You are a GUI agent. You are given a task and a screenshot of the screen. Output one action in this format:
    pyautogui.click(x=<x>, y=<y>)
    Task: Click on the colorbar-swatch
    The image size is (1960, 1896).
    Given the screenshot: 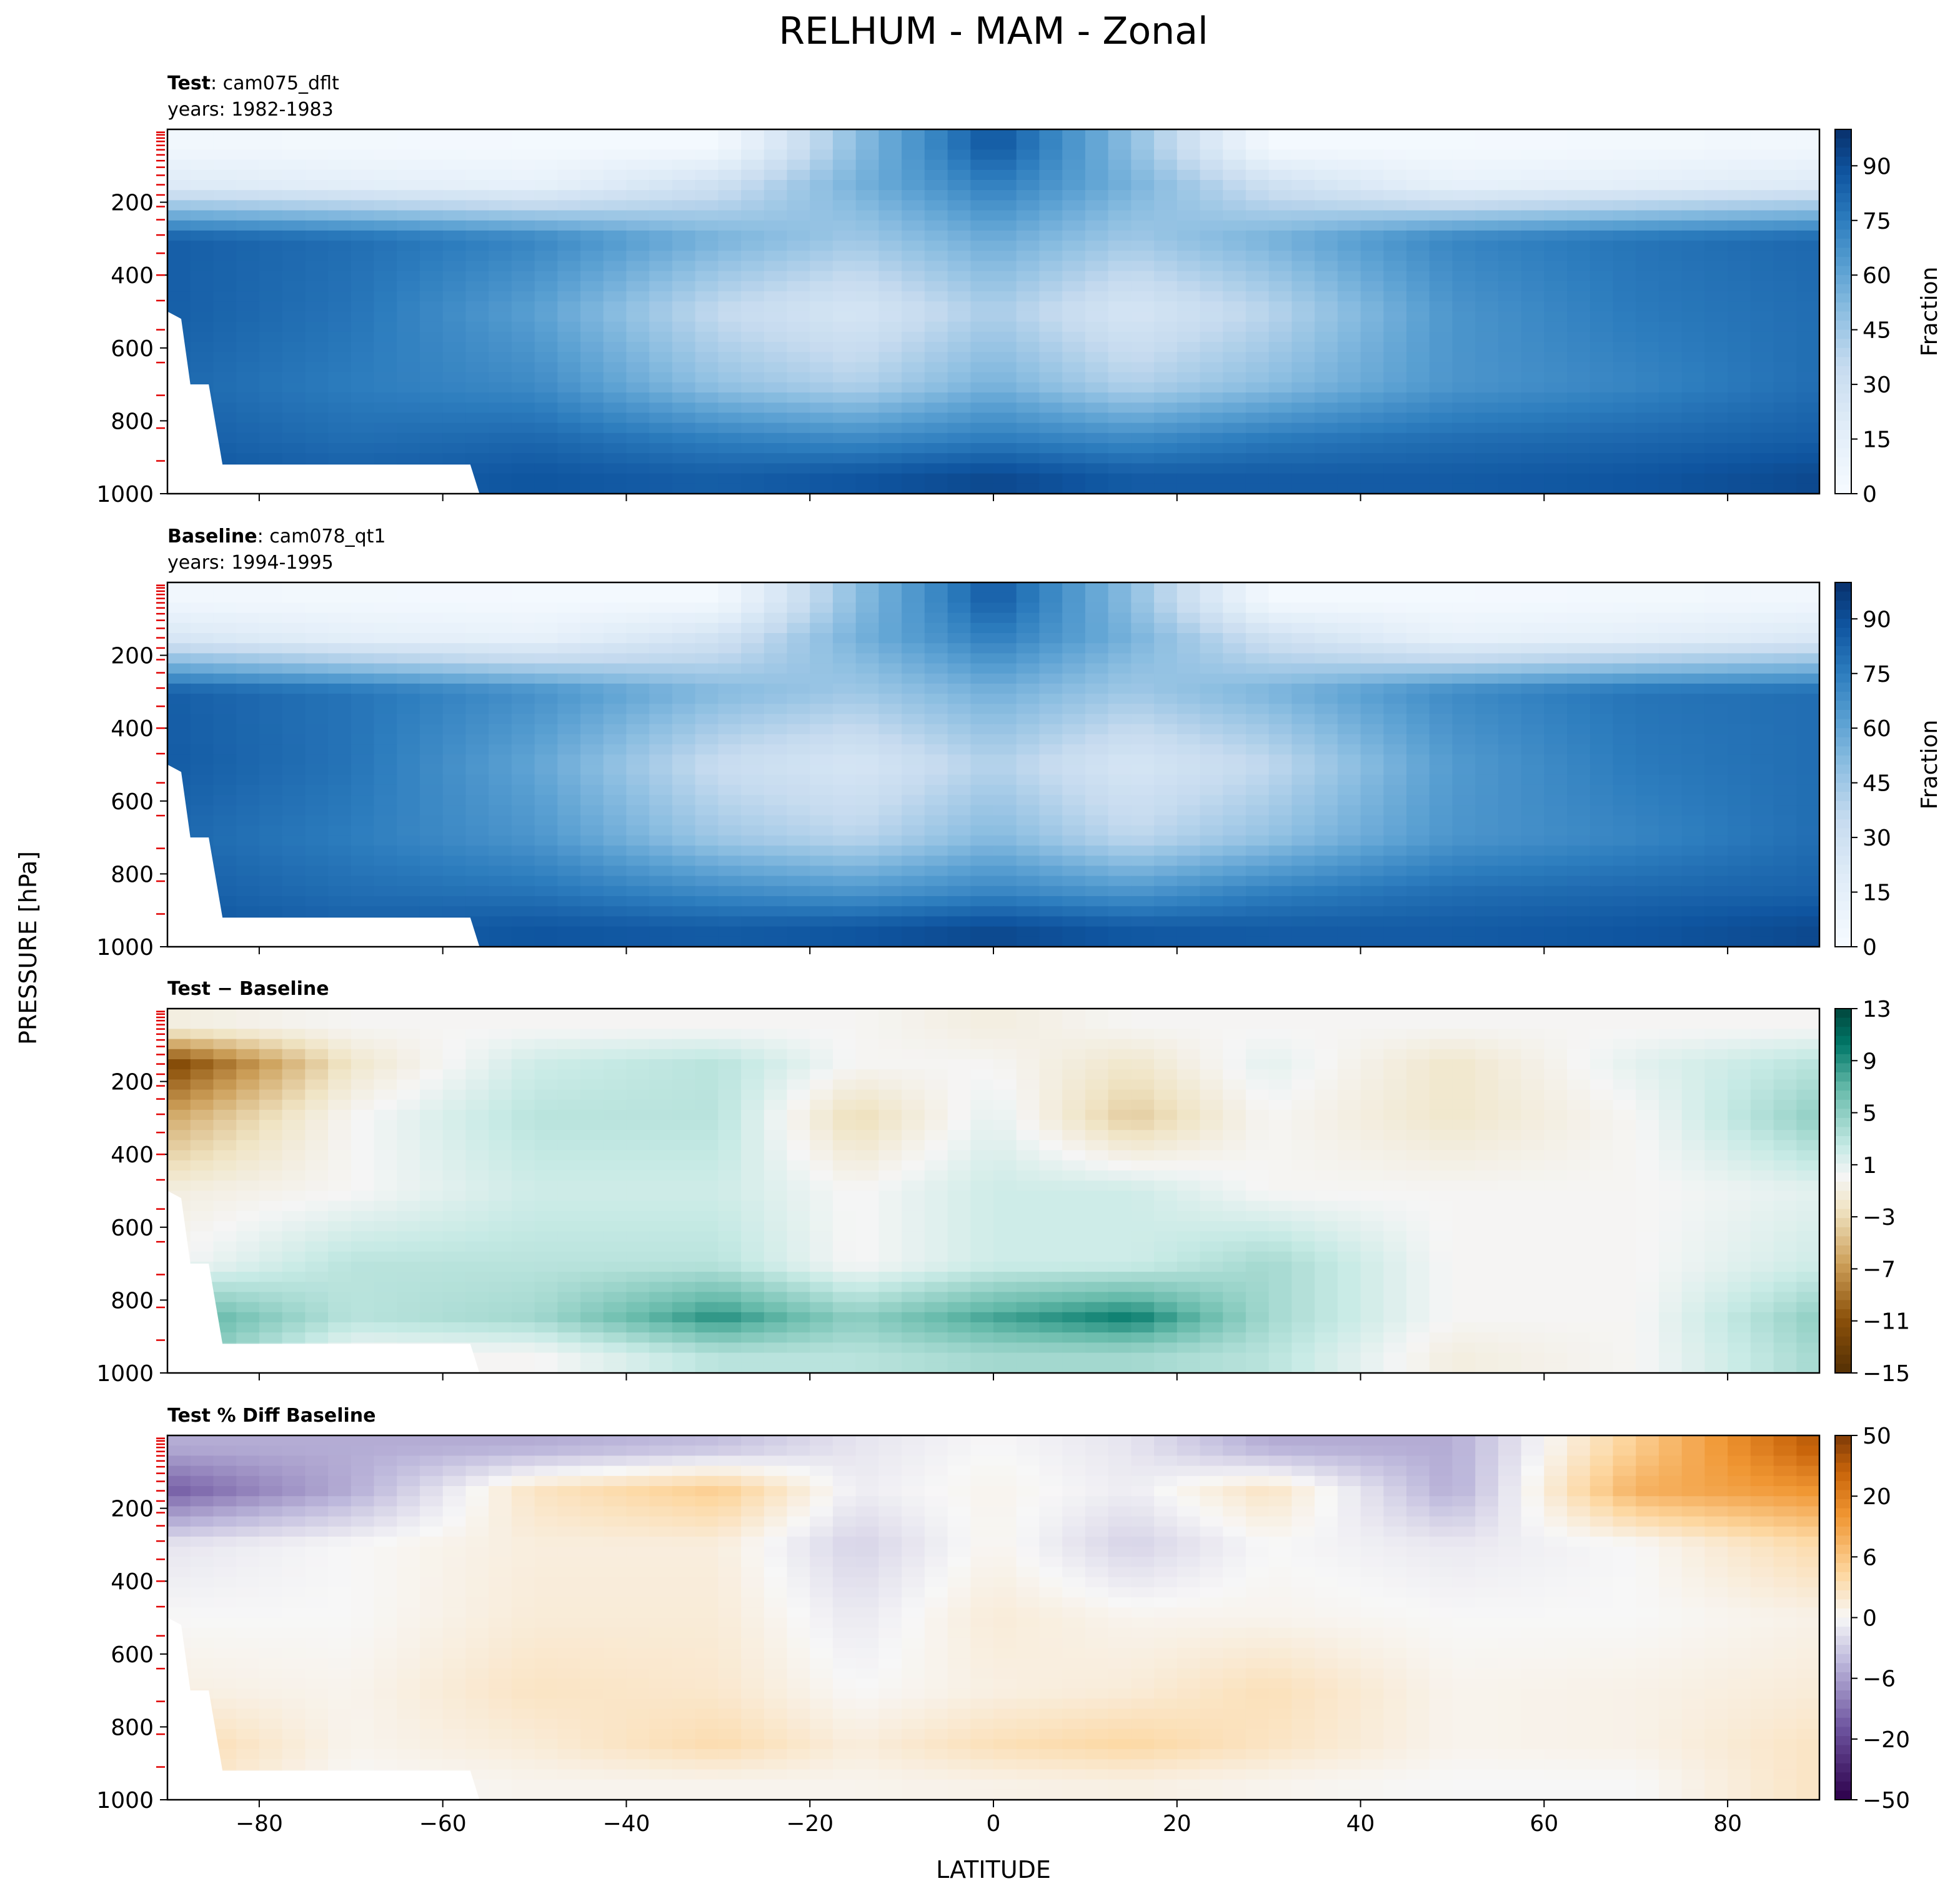 What is the action you would take?
    pyautogui.click(x=1843, y=389)
    